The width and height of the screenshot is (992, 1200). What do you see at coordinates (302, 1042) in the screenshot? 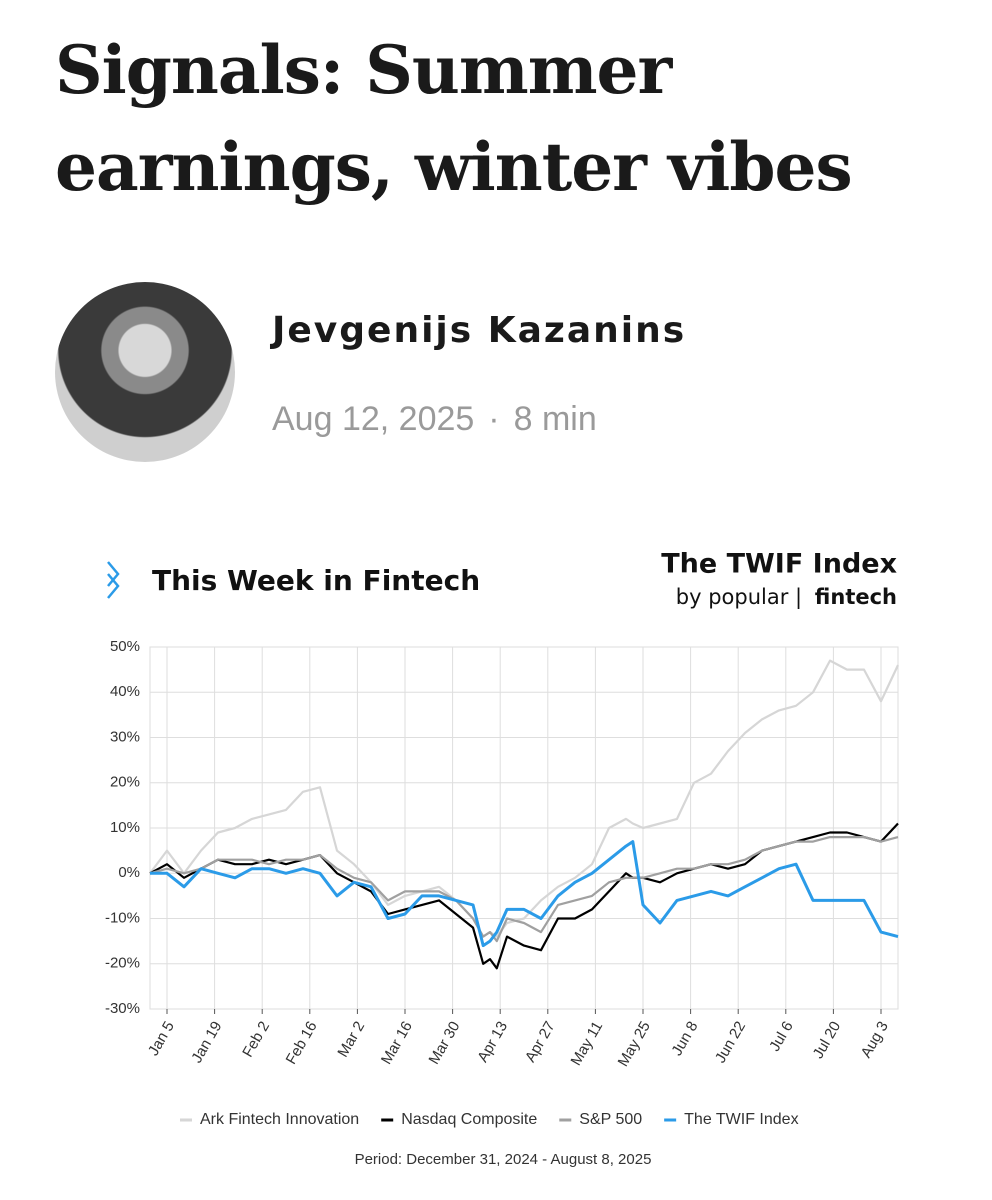
I see `x-tick-label: Feb 16` at bounding box center [302, 1042].